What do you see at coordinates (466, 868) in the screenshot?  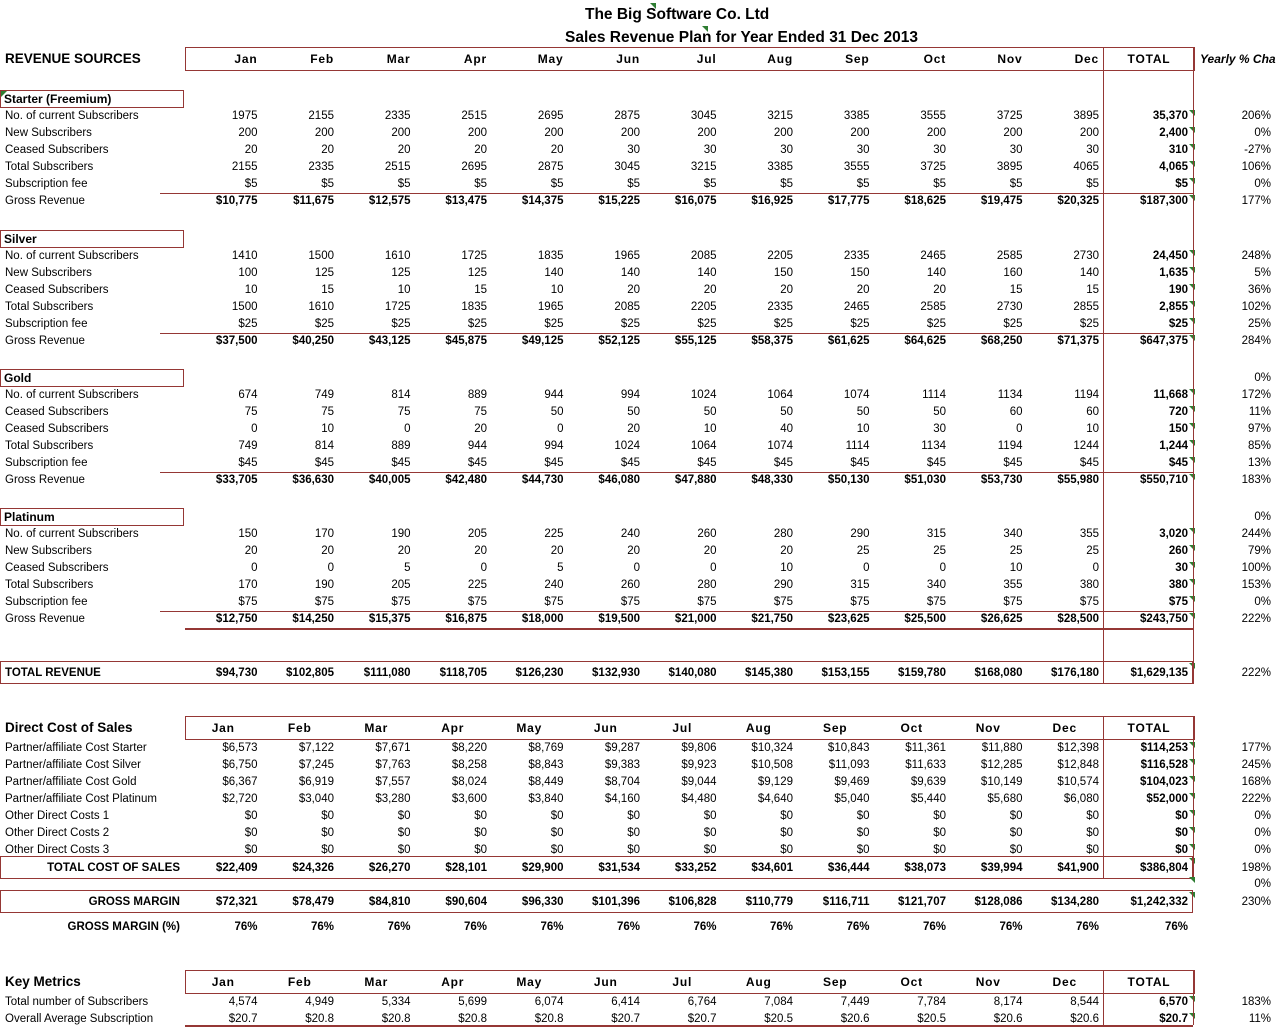 I see `cell-value: $28,101` at bounding box center [466, 868].